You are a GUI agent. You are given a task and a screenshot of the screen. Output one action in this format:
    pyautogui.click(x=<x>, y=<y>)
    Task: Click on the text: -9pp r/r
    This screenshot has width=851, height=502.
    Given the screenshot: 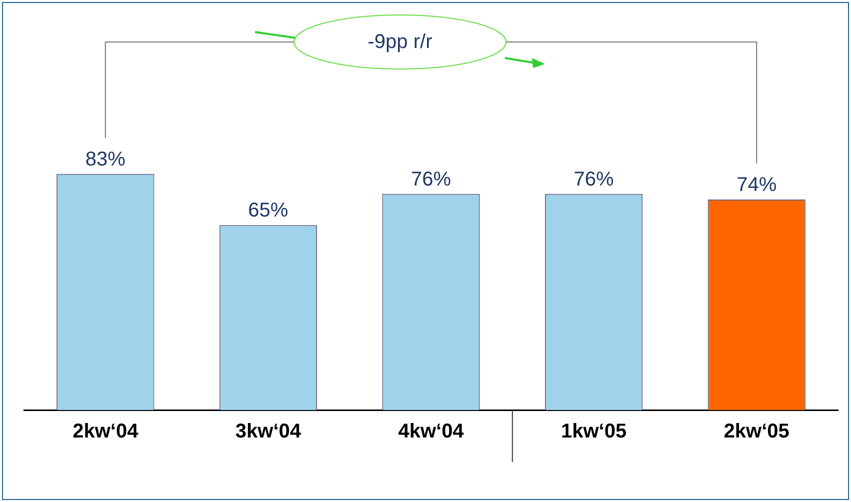 What is the action you would take?
    pyautogui.click(x=400, y=42)
    